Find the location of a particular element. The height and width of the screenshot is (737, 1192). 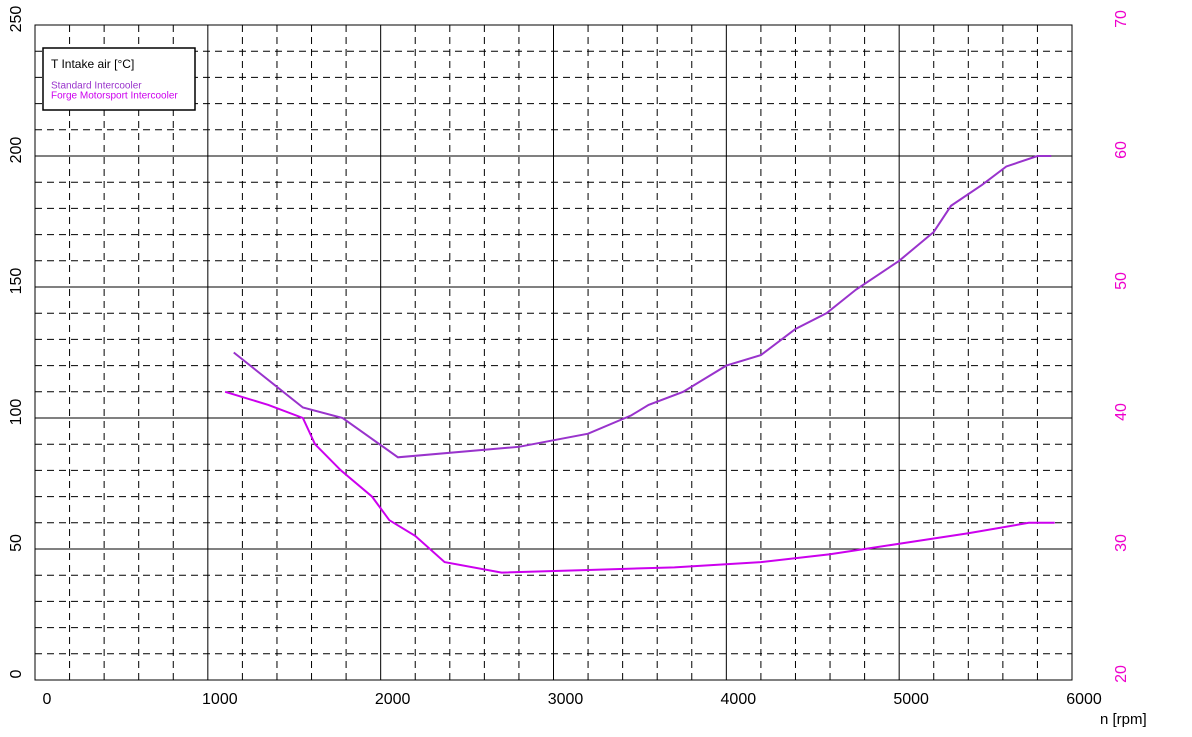

y2-tick-label: 20 is located at coordinates (1121, 674).